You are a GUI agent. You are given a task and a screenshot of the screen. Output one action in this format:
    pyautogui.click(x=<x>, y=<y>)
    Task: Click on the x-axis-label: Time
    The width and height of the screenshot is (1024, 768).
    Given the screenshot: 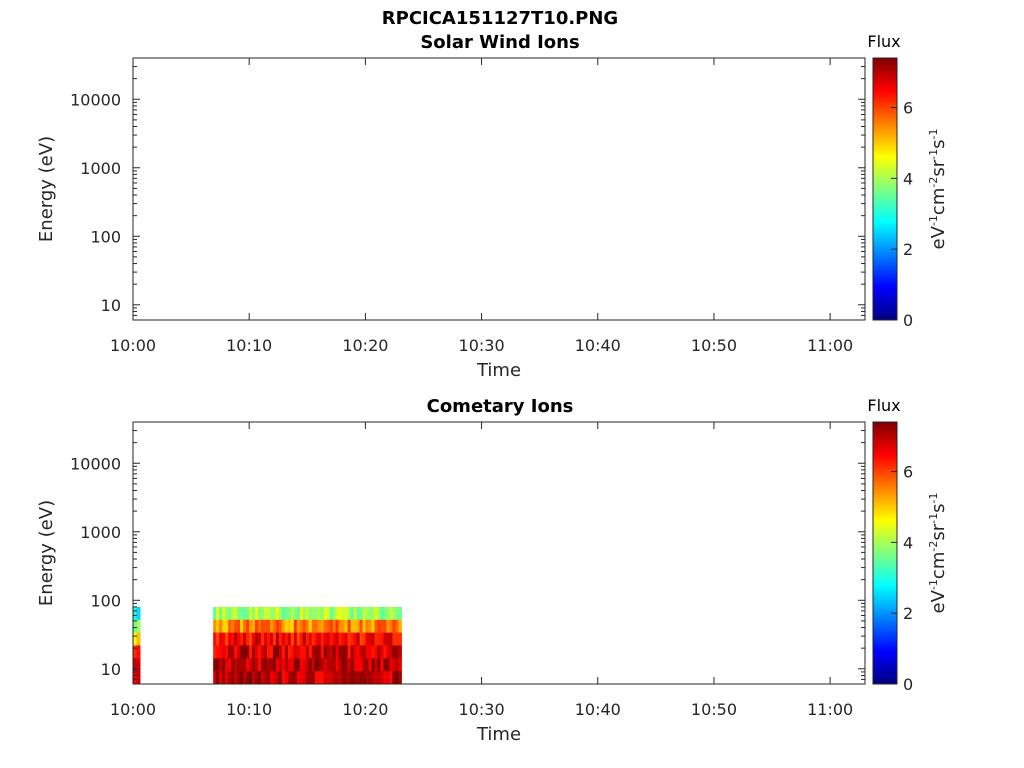 What is the action you would take?
    pyautogui.click(x=498, y=370)
    